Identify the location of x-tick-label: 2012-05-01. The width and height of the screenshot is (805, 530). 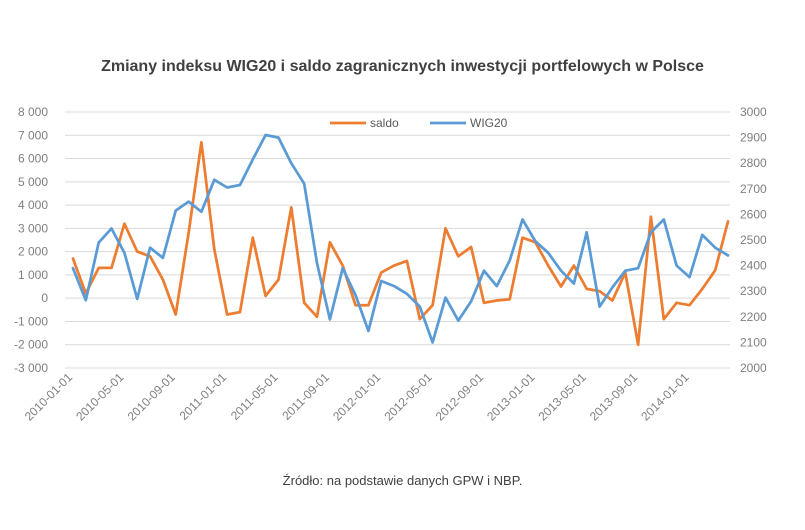
(408, 397).